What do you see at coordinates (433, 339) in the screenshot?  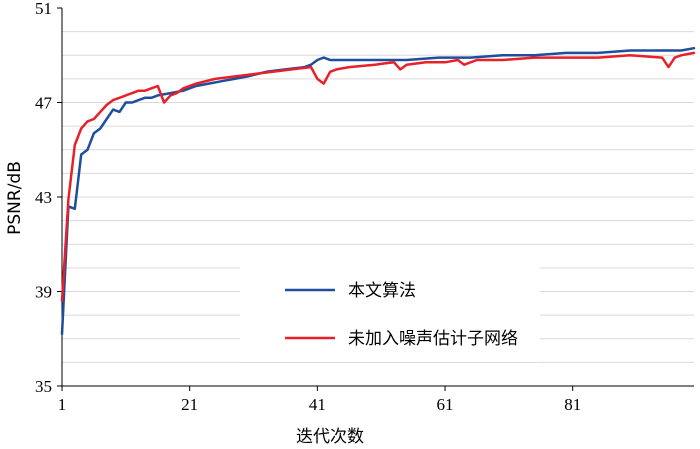 I see `legend-label-series-2: 未加入噪声估计子网络` at bounding box center [433, 339].